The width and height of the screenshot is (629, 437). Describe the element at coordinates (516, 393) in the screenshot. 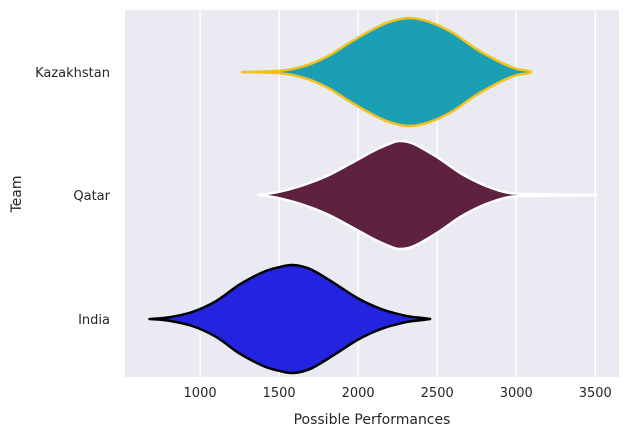

I see `x-tick-label-3000: 3000` at that location.